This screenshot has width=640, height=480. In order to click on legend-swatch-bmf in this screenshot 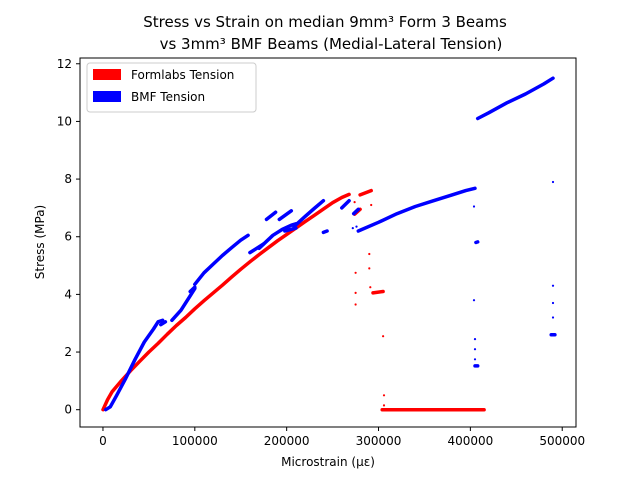, I will do `click(107, 96)`.